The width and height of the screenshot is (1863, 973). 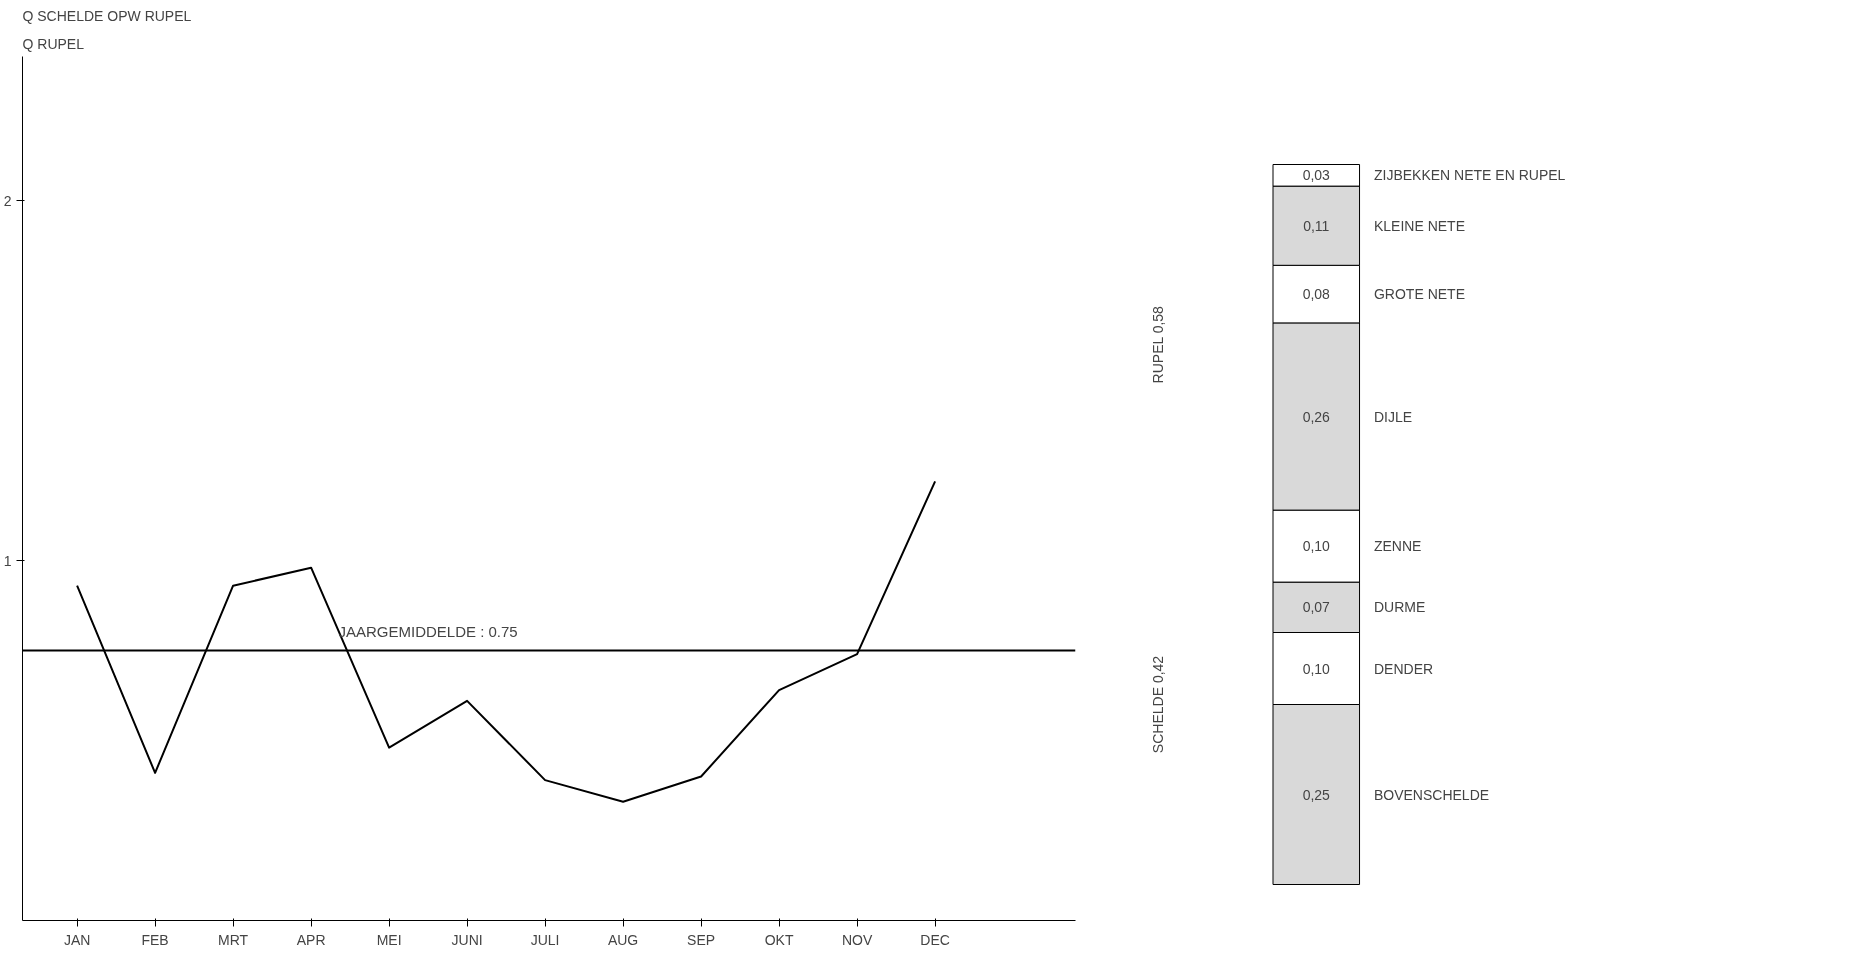 What do you see at coordinates (77, 939) in the screenshot?
I see `x-tick-label: JAN` at bounding box center [77, 939].